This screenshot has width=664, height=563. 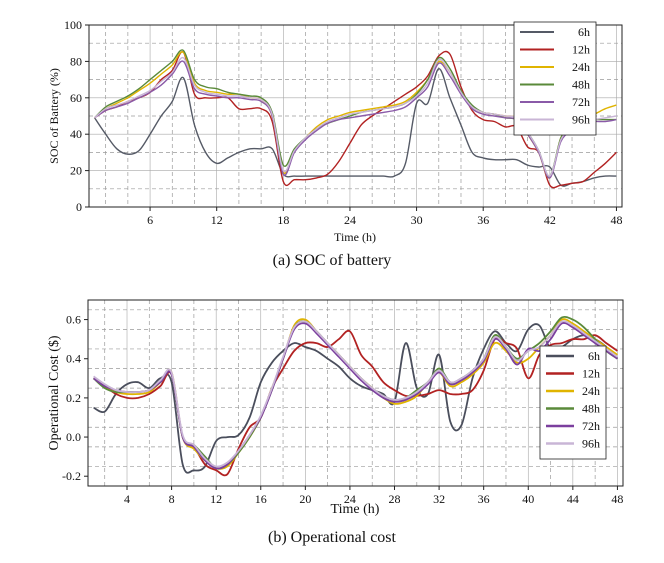 I want to click on cost-x-axis-label: Time (h), so click(x=355, y=509).